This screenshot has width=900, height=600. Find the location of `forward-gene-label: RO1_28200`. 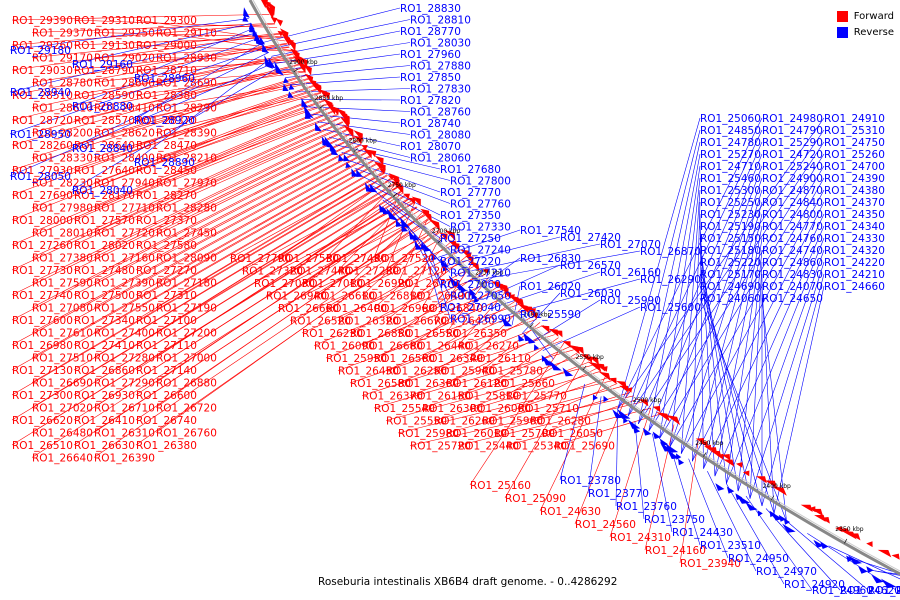

forward-gene-label: RO1_28200 is located at coordinates (62, 134).